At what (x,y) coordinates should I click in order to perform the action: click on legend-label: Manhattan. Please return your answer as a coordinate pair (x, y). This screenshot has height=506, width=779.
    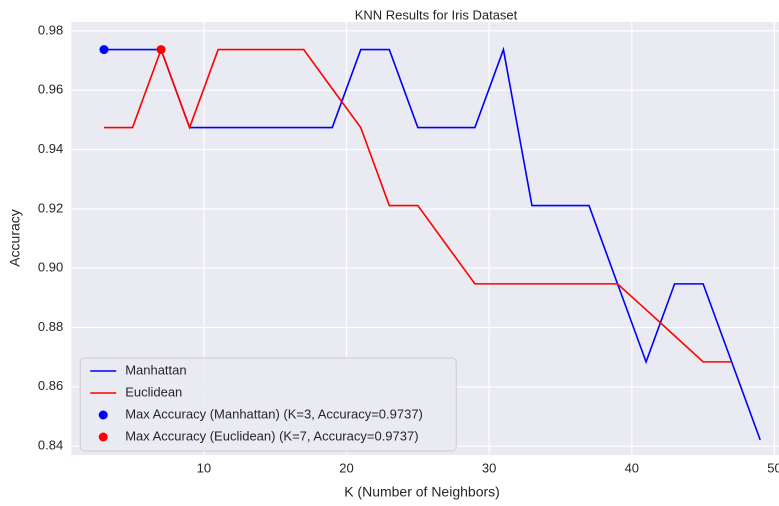
    Looking at the image, I should click on (155, 369).